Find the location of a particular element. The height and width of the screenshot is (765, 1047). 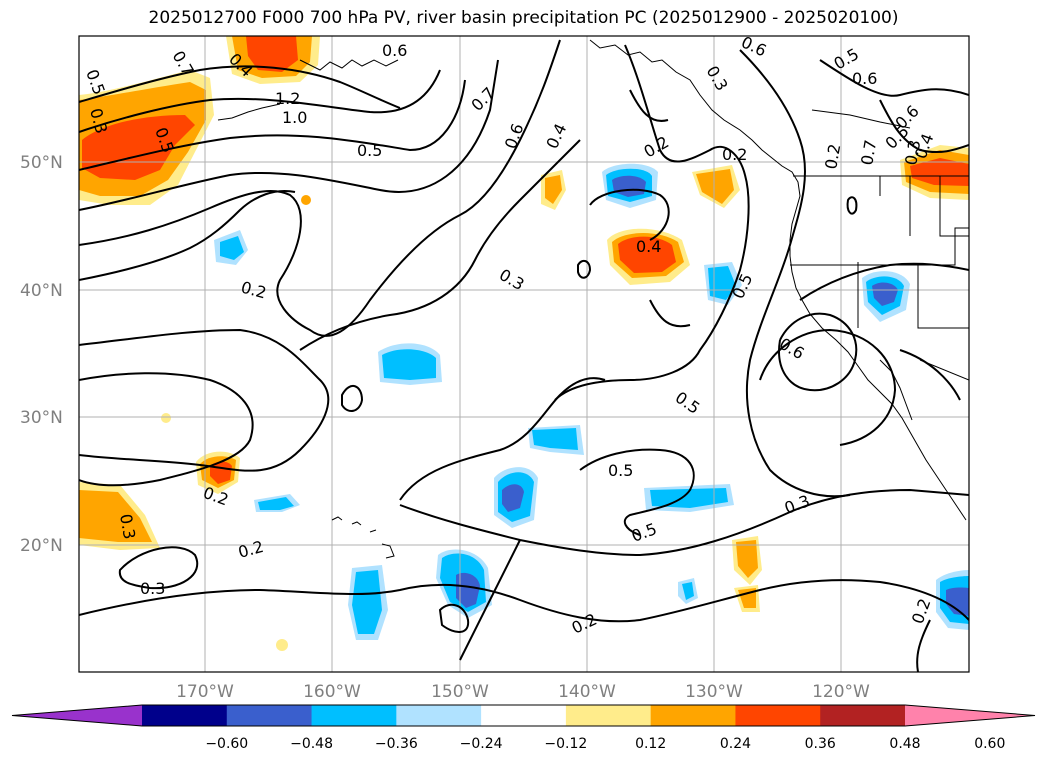

colorbar-tick-label: −0.36 is located at coordinates (396, 744).